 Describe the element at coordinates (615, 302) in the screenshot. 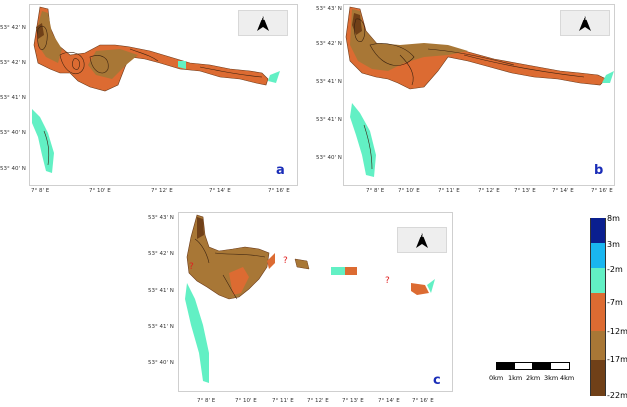

I see `legend-label: -7m` at that location.